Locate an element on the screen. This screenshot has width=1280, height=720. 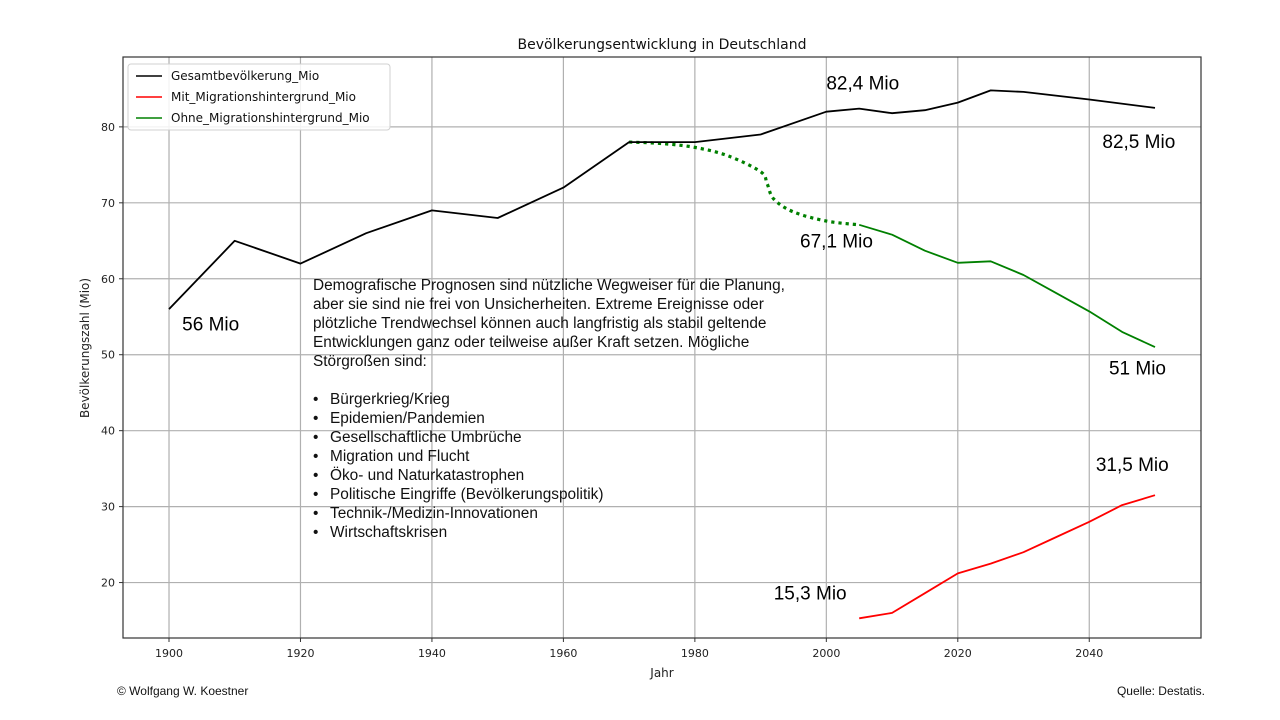
data-label-annotation: 82,4 Mio is located at coordinates (862, 84).